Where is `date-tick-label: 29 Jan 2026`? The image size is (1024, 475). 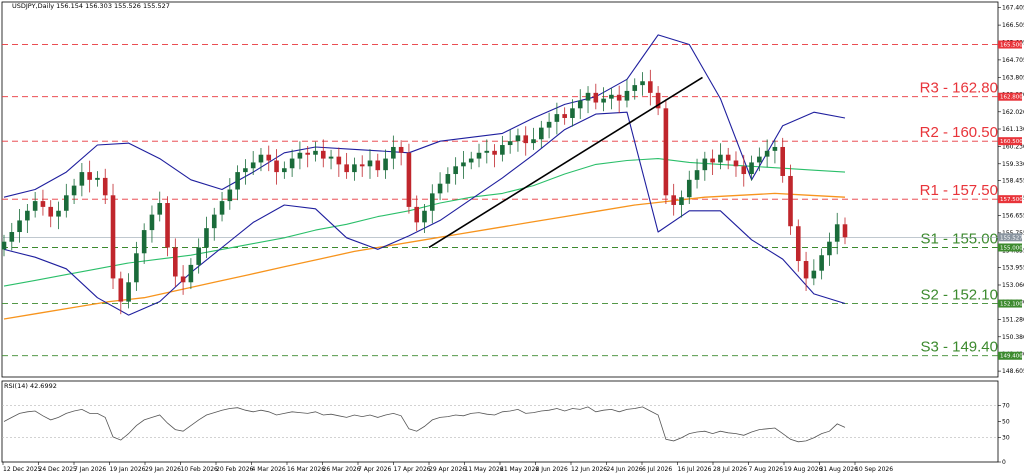
date-tick-label: 29 Jan 2026 is located at coordinates (163, 469).